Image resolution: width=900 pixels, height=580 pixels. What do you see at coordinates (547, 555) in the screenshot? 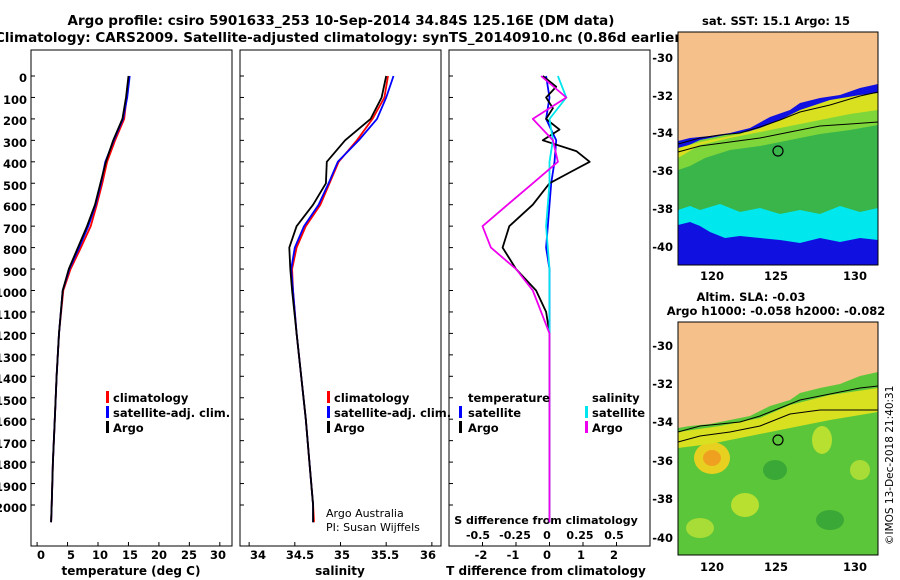
I see `diff-xtick: 0` at bounding box center [547, 555].